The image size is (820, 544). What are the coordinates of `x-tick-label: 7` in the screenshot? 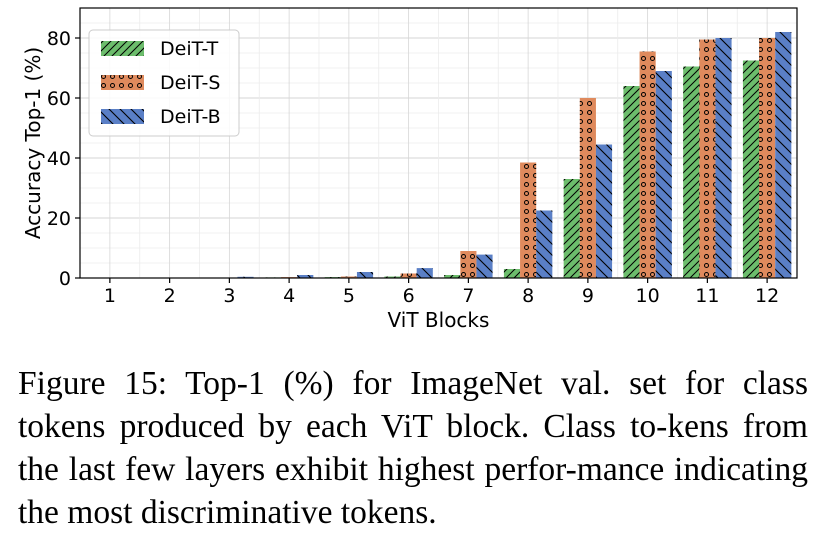 It's located at (468, 296).